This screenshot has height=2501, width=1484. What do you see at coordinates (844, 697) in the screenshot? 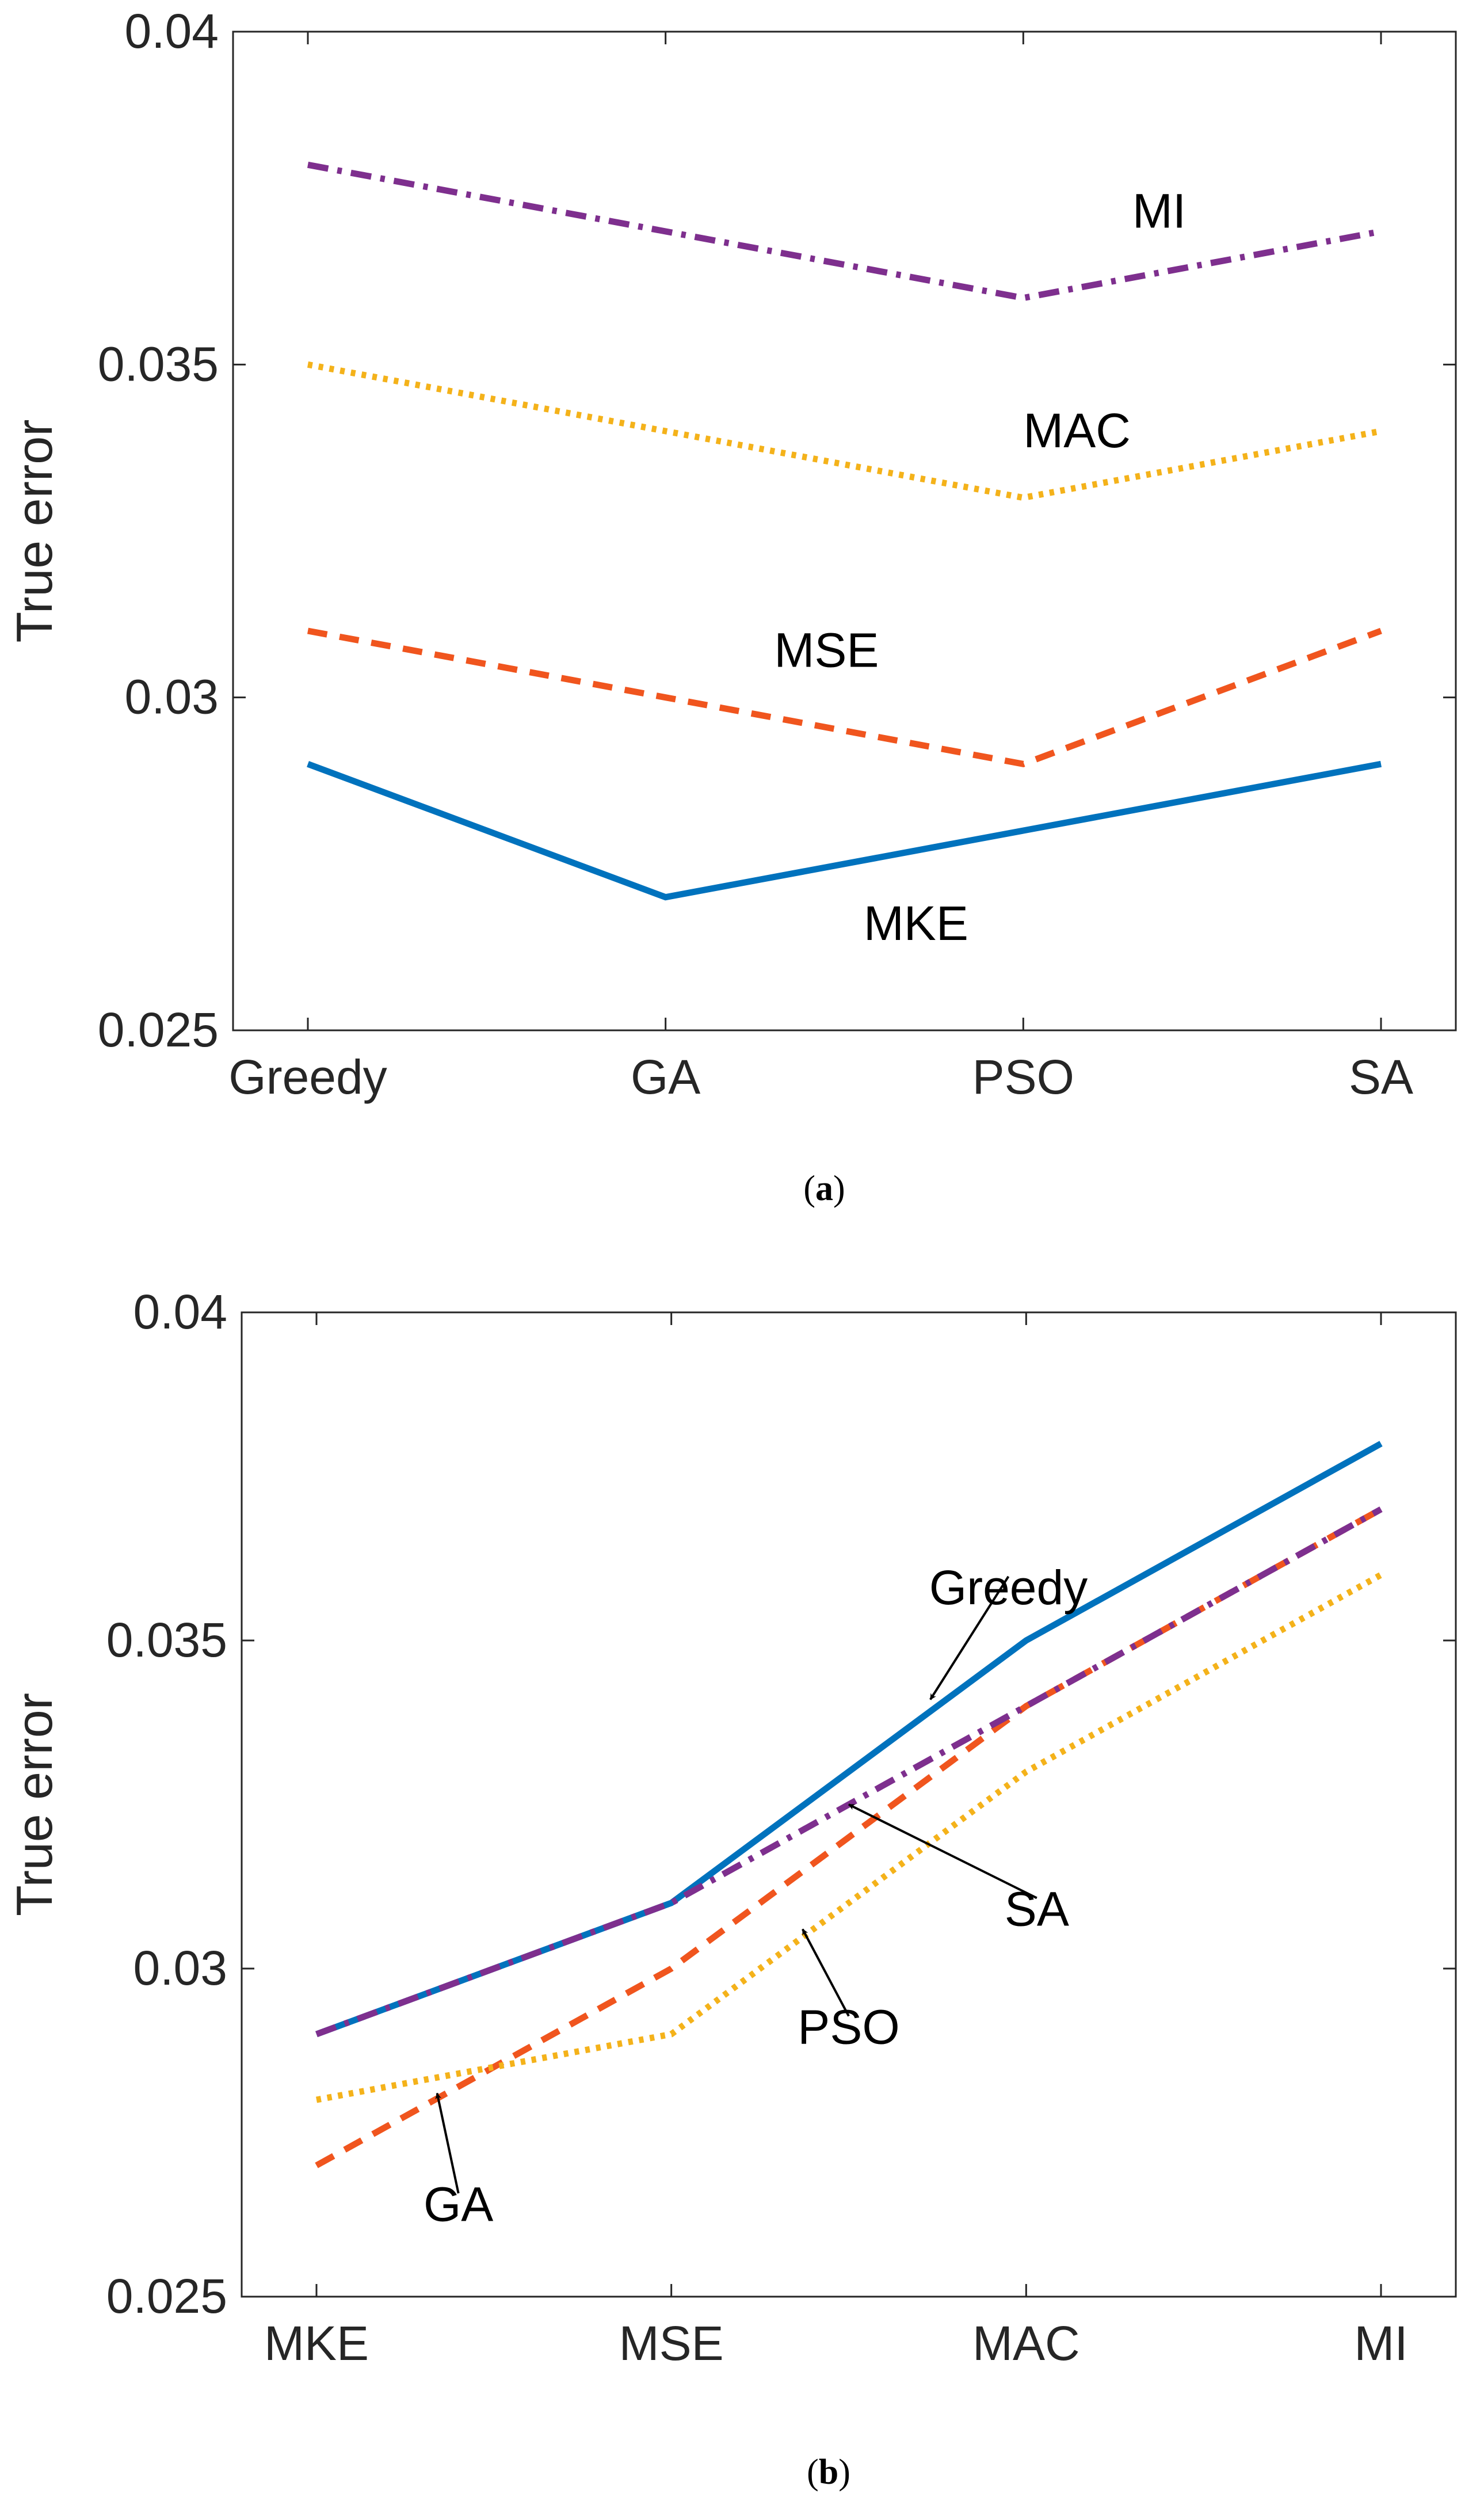
I see `panel-a-series-mse` at bounding box center [844, 697].